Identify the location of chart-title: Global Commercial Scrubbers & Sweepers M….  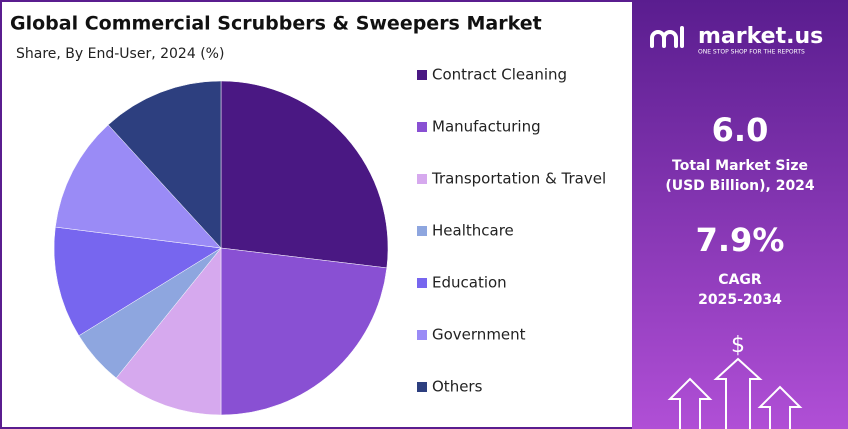
(276, 24).